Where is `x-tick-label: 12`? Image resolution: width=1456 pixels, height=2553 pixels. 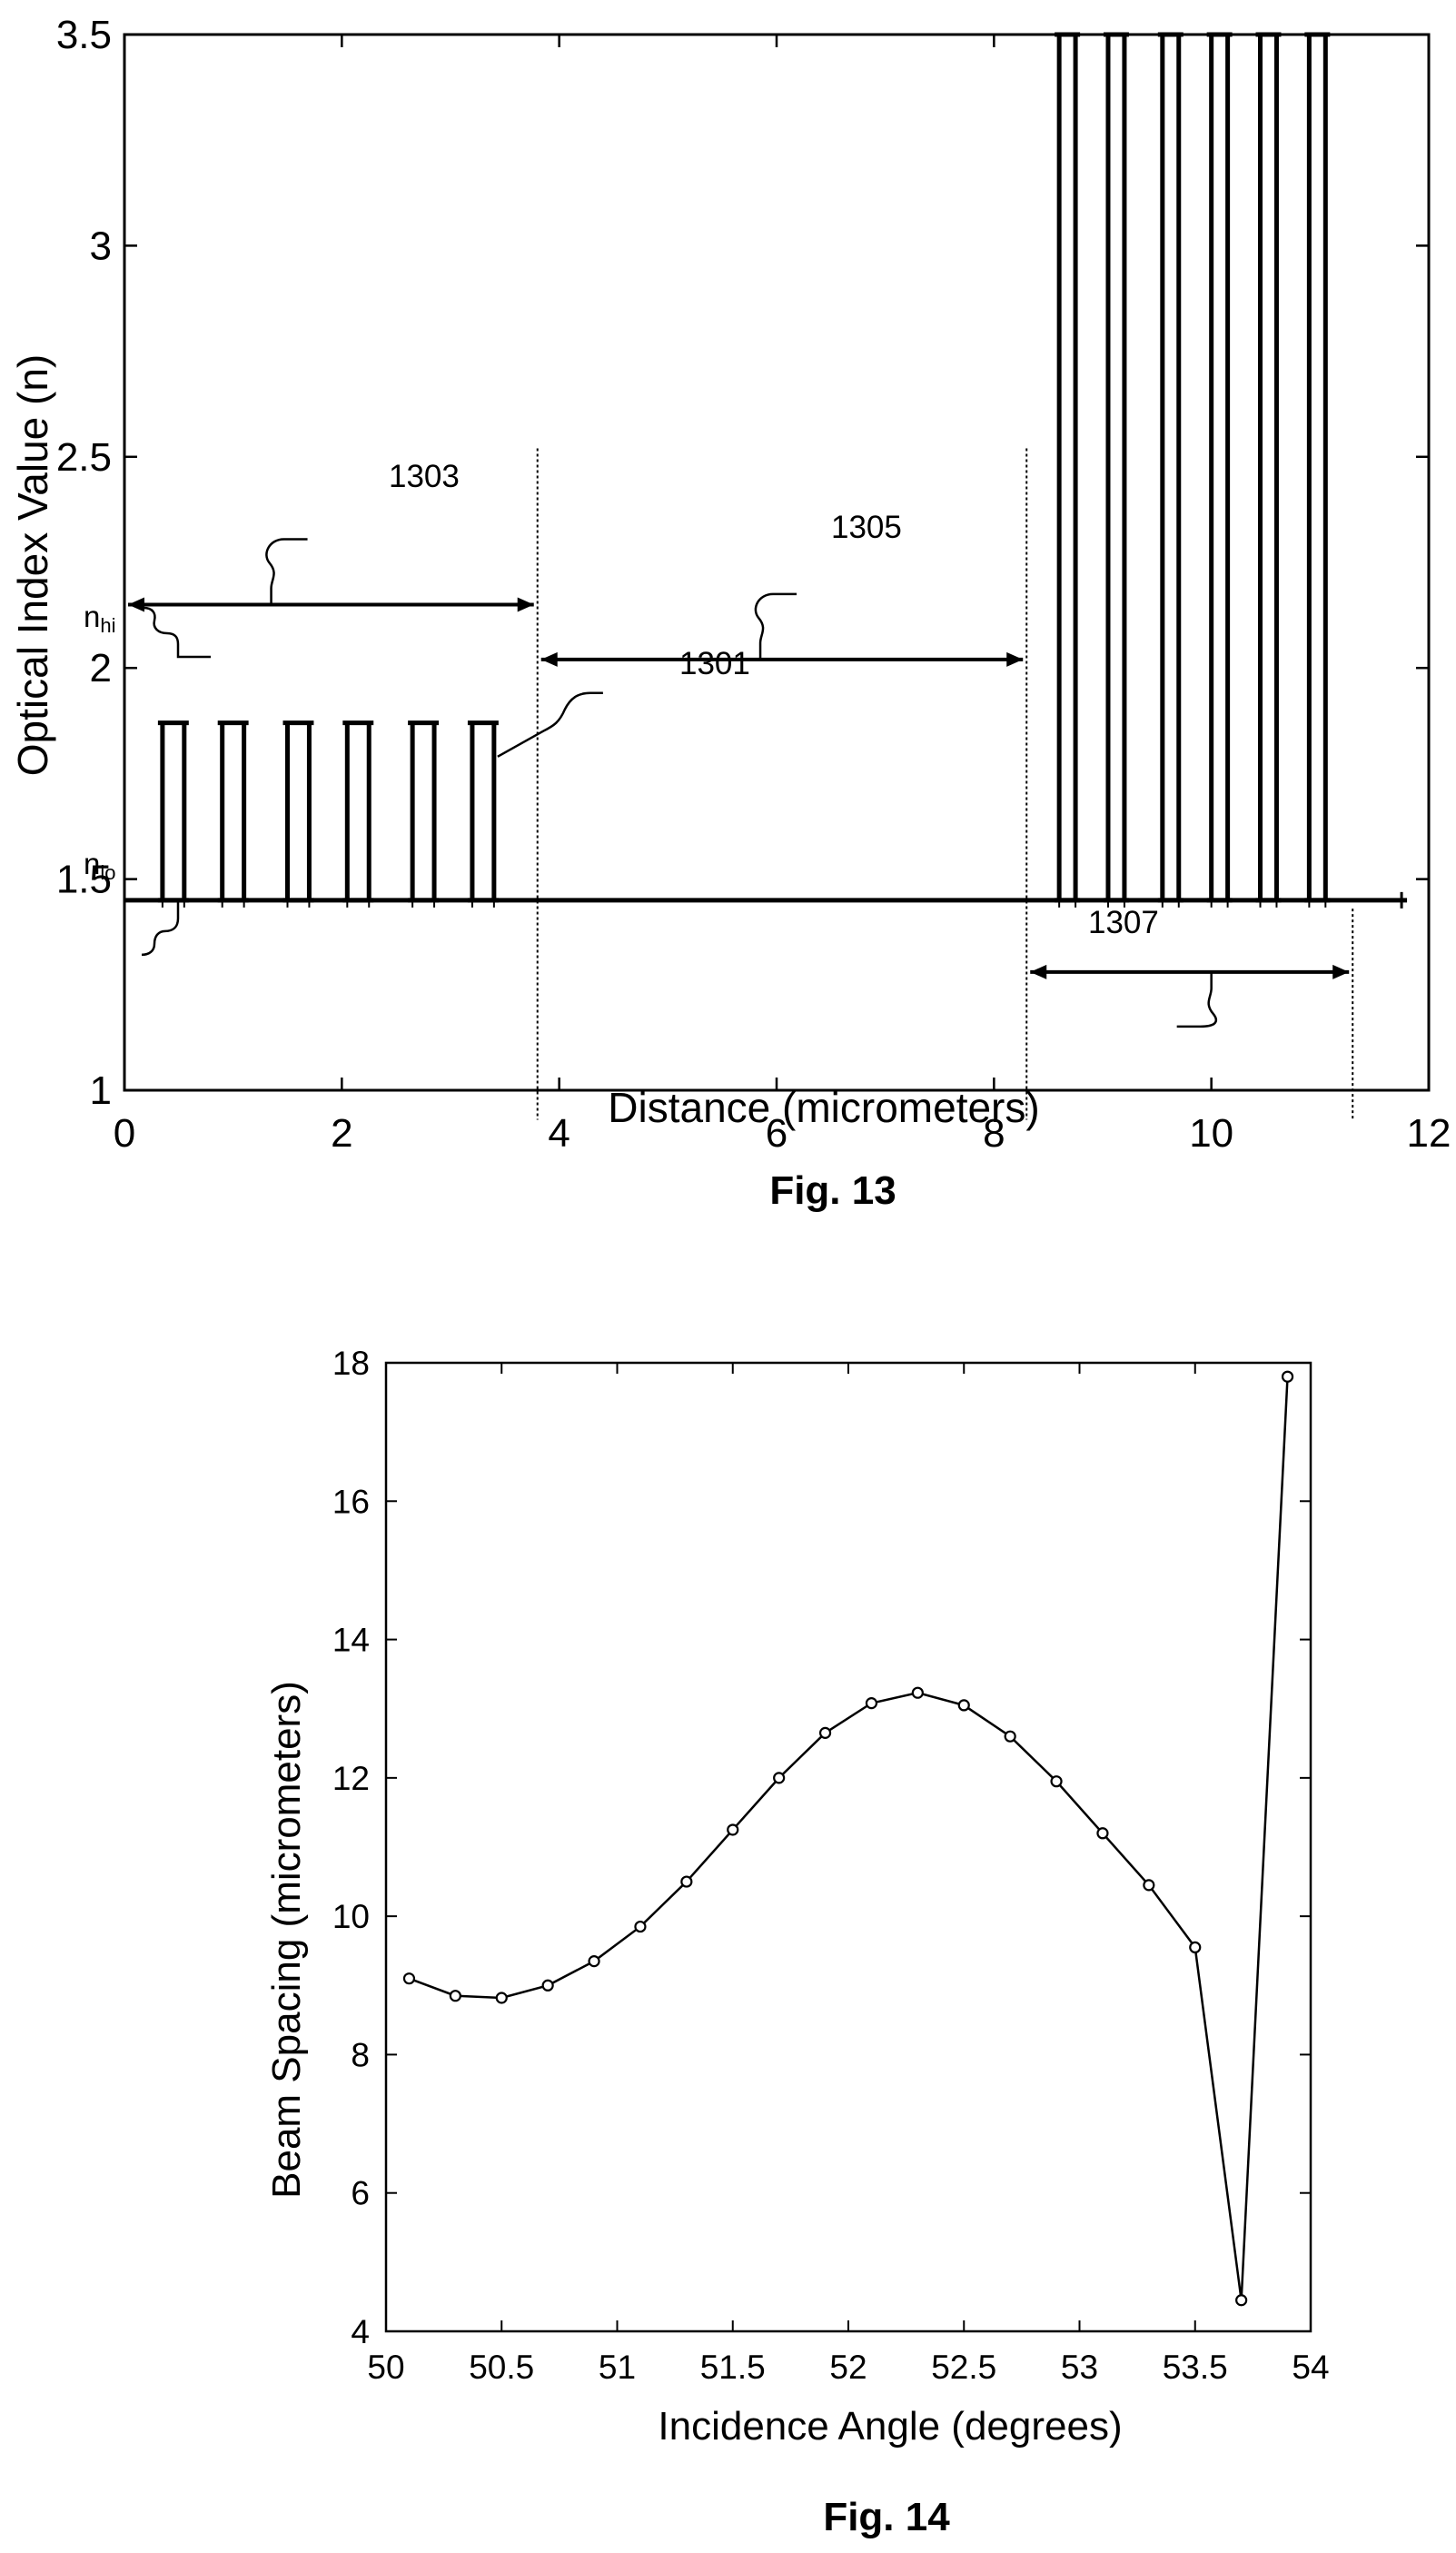
x-tick-label: 12 is located at coordinates (1429, 1134).